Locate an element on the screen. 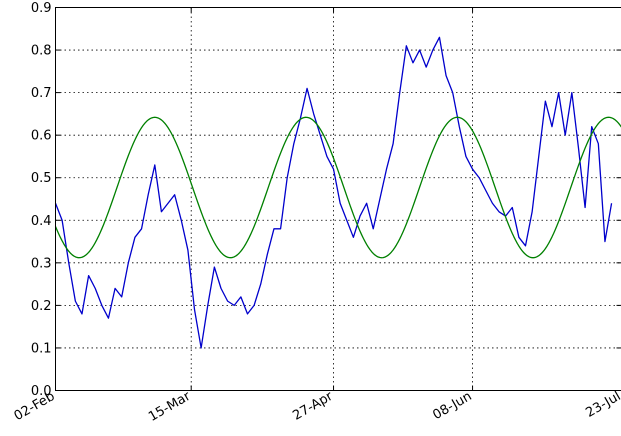 The image size is (621, 436). x-tick-label: 08-Jun is located at coordinates (452, 406).